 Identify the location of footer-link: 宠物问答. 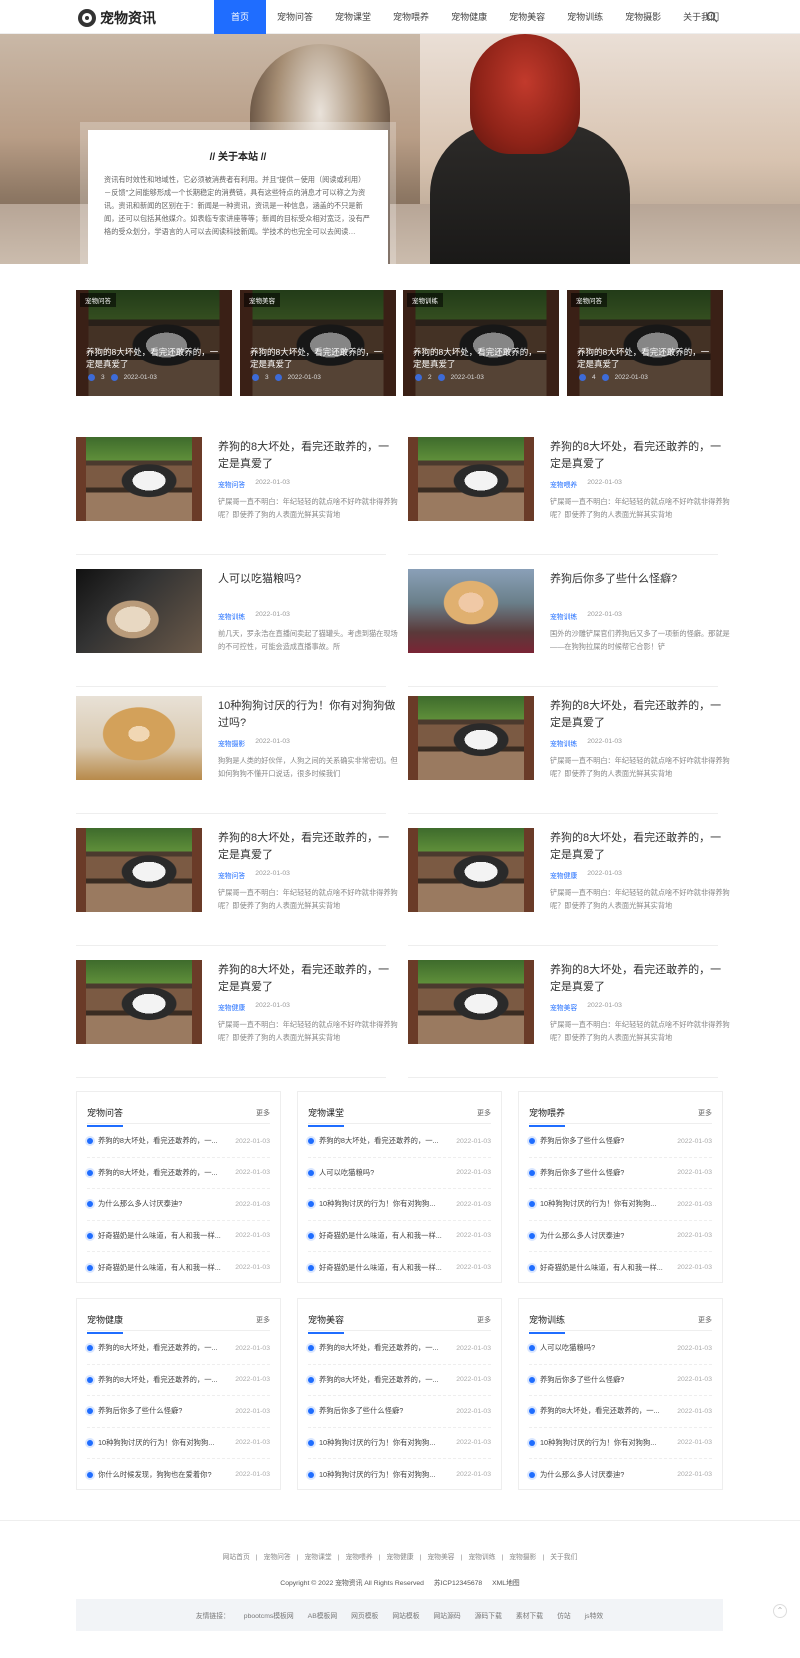
(277, 1557).